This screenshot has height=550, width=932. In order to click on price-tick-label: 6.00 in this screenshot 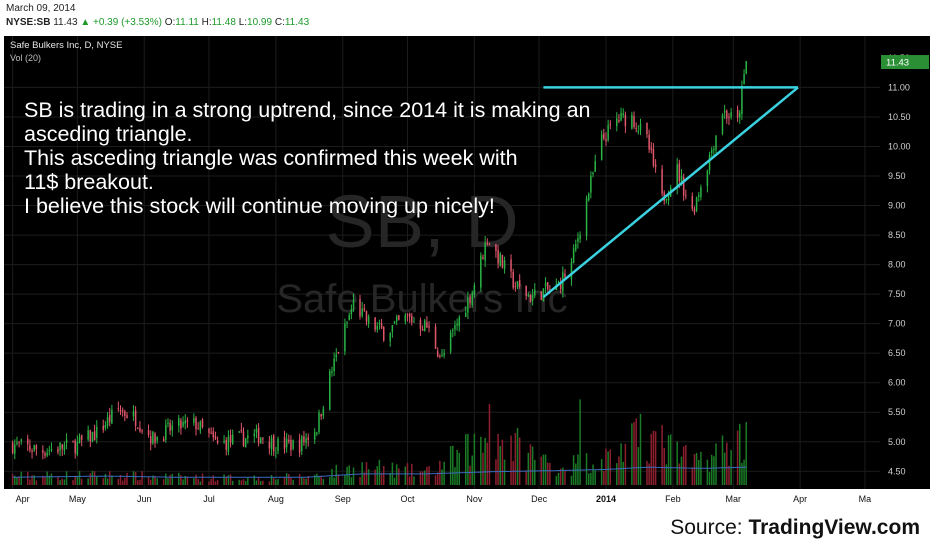, I will do `click(897, 383)`.